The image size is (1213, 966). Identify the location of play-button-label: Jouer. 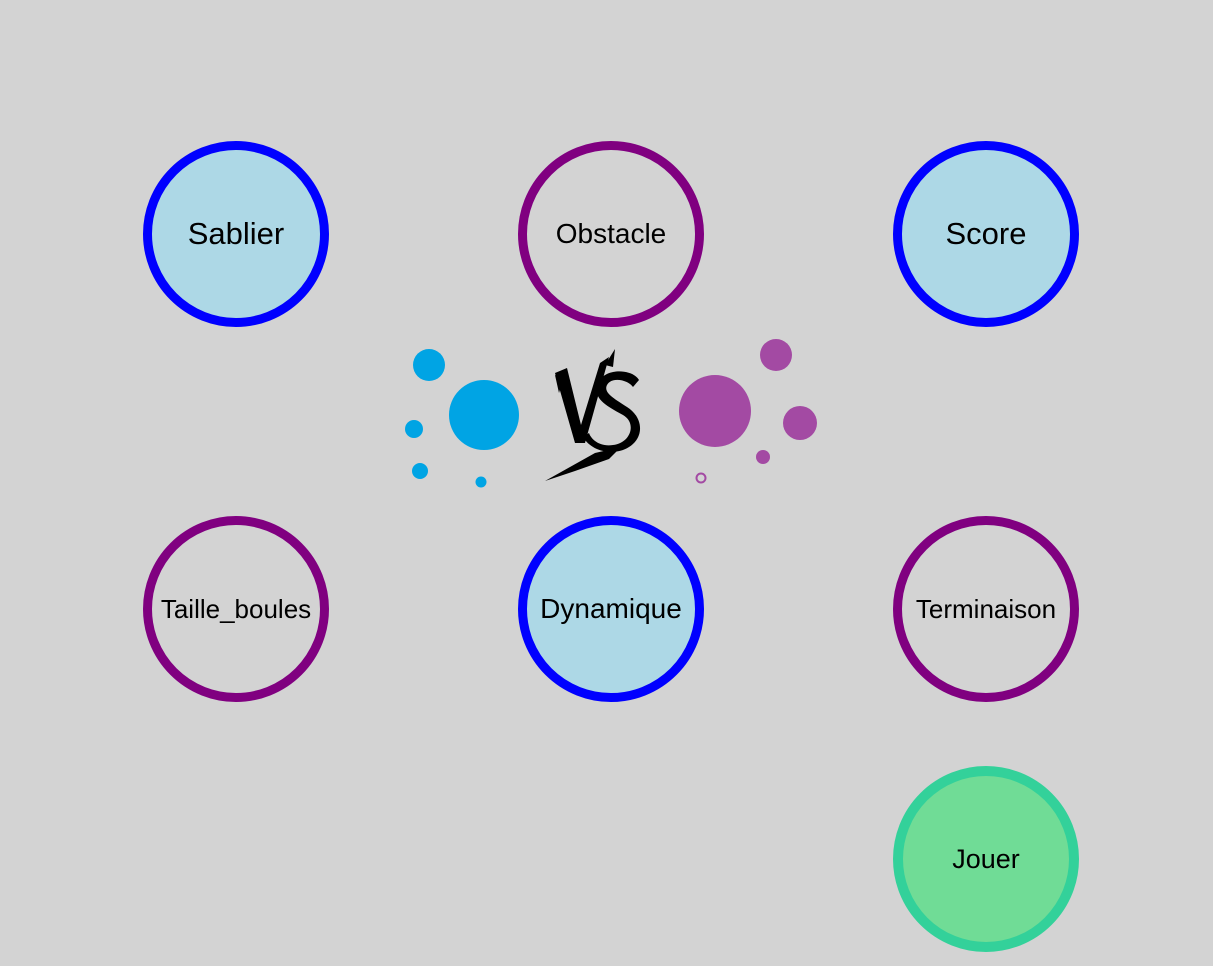
(986, 858).